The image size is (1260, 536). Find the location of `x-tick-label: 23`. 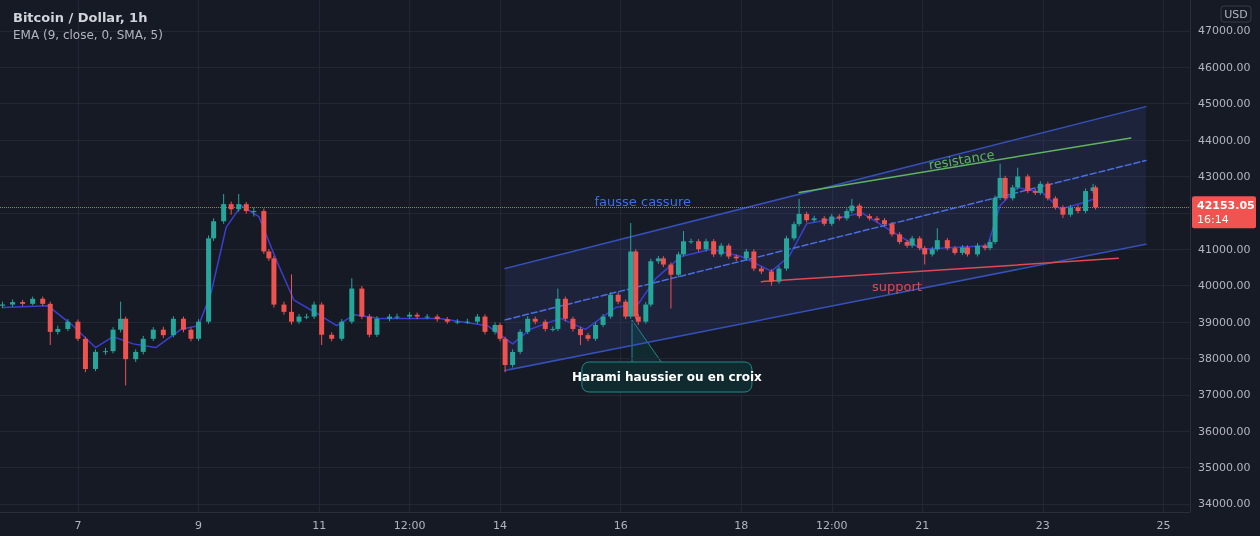

x-tick-label: 23 is located at coordinates (1042, 525).